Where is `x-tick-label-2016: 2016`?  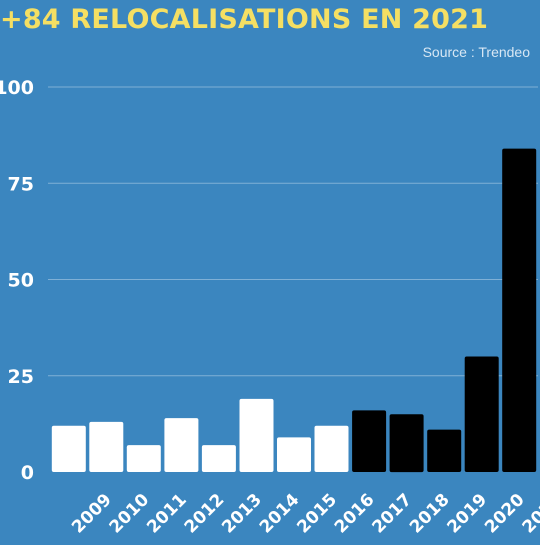
x-tick-label-2016: 2016 is located at coordinates (355, 514).